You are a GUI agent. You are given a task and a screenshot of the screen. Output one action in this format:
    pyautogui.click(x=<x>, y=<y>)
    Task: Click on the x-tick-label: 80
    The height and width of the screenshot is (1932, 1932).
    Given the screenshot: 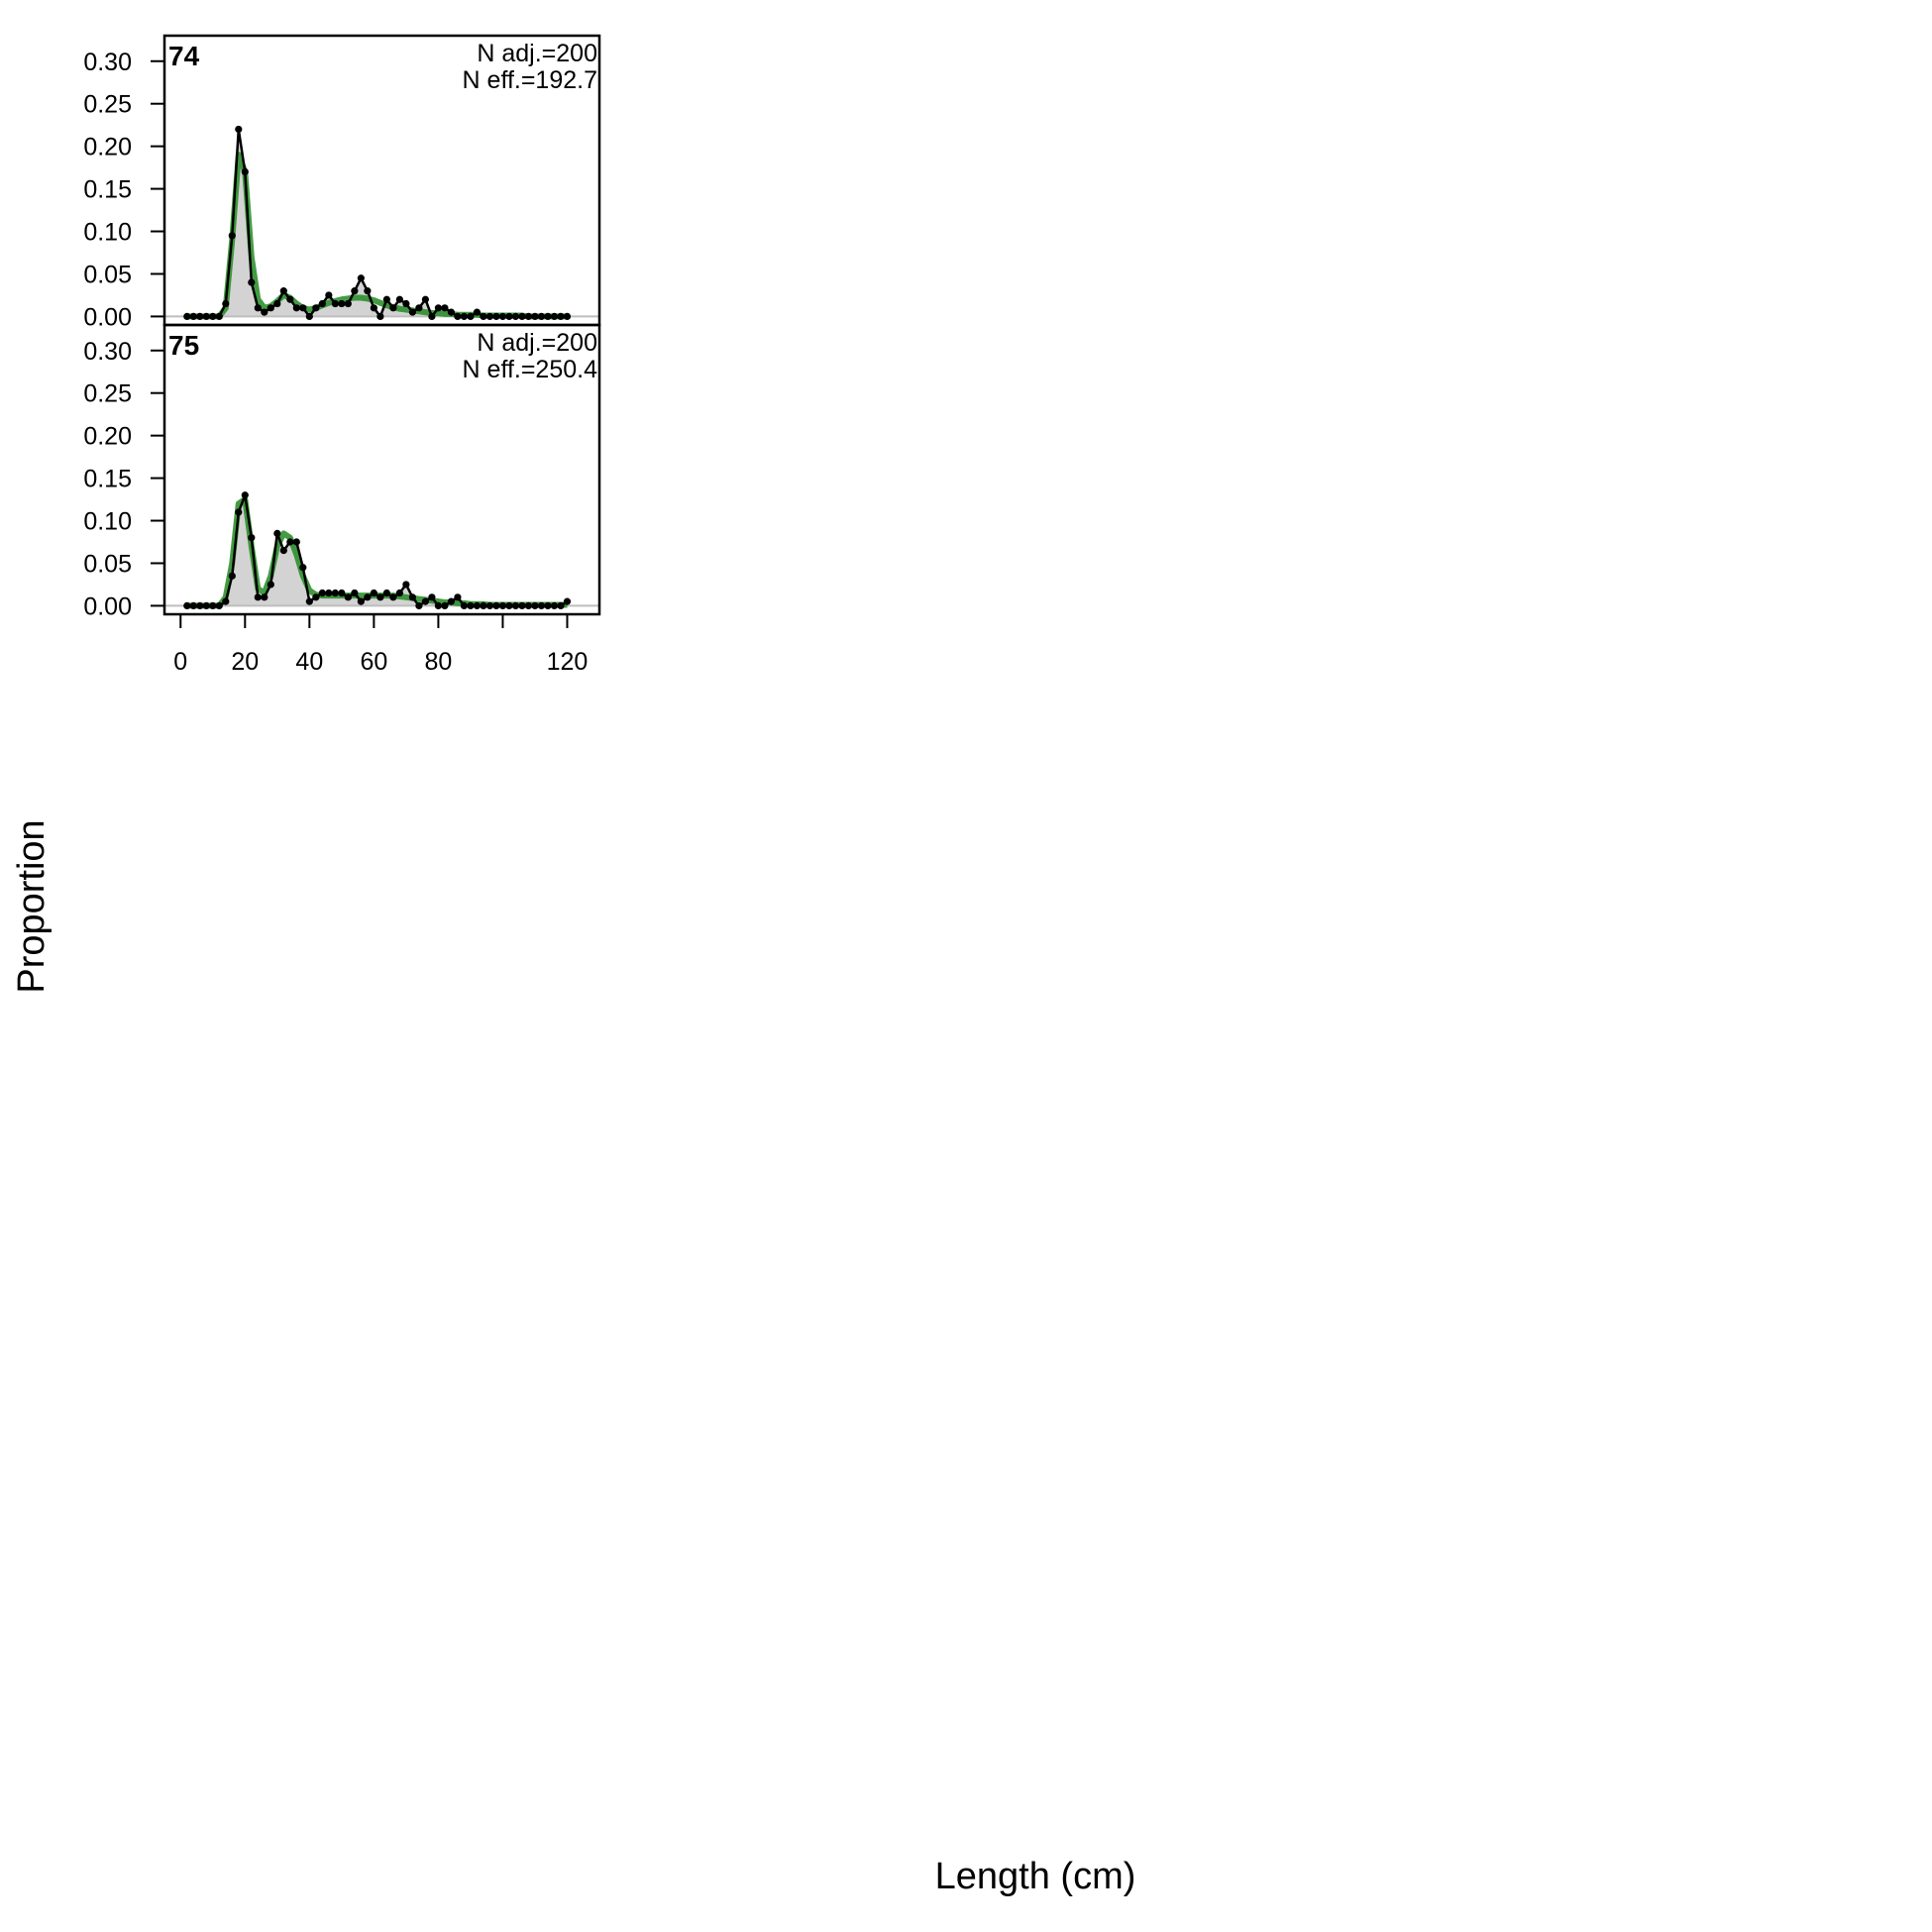 What is the action you would take?
    pyautogui.click(x=439, y=662)
    